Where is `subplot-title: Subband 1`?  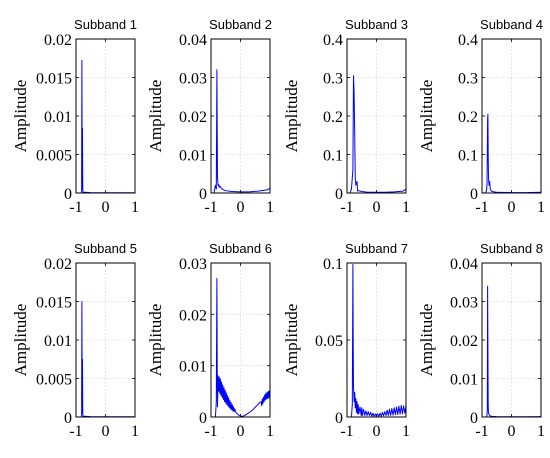
subplot-title: Subband 1 is located at coordinates (105, 24).